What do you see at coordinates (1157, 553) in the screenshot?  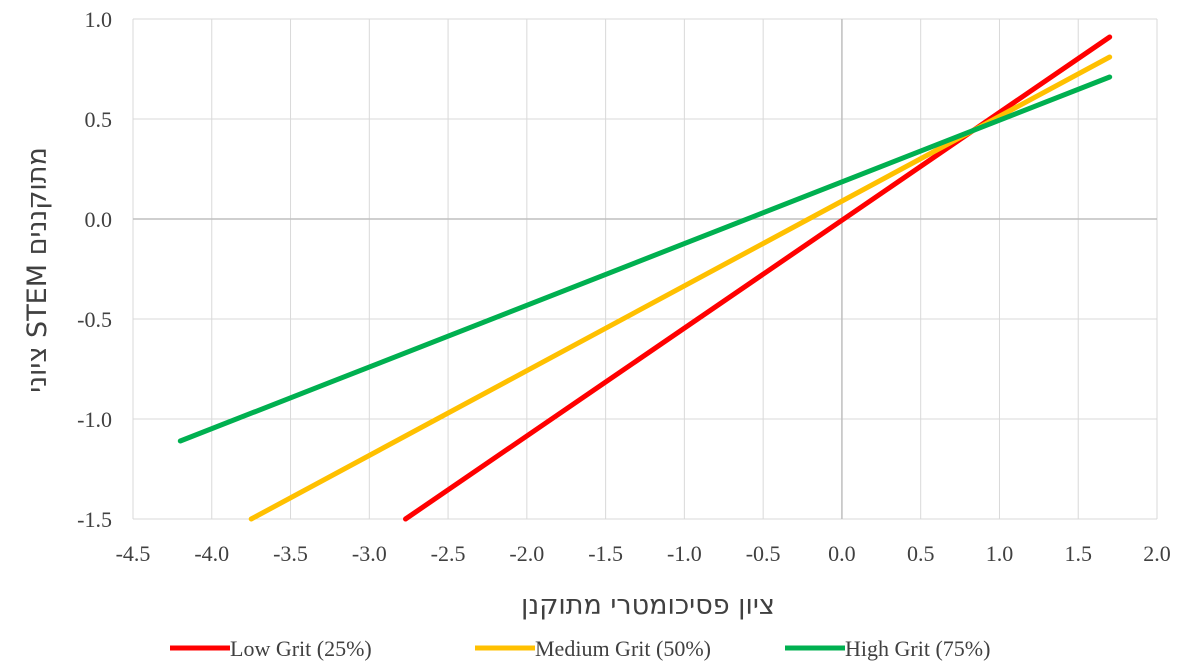 I see `x-tick-label: 2.0` at bounding box center [1157, 553].